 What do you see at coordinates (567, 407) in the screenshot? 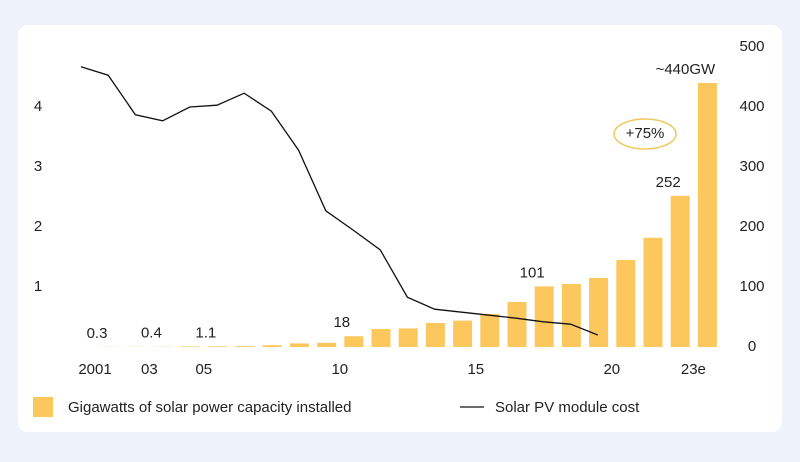
I see `legend-label: Solar PV module cost` at bounding box center [567, 407].